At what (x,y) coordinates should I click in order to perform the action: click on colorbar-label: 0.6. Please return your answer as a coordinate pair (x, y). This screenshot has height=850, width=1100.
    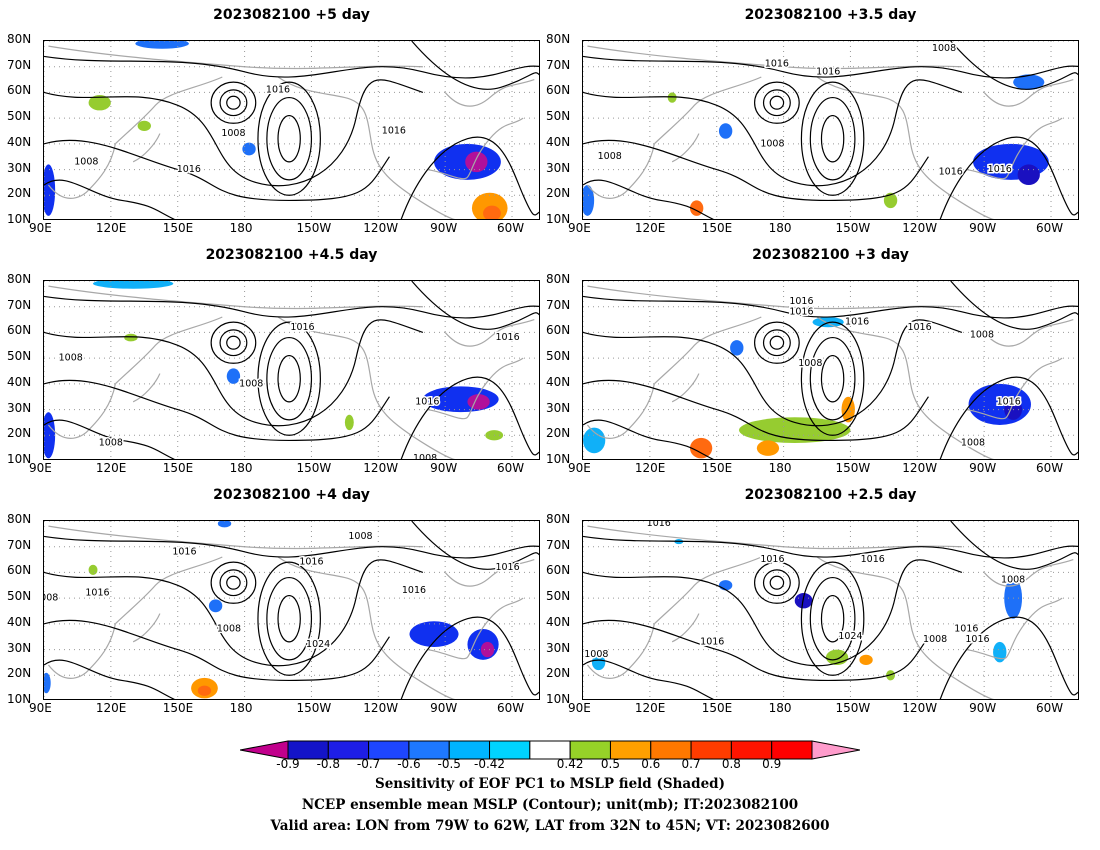
    Looking at the image, I should click on (651, 764).